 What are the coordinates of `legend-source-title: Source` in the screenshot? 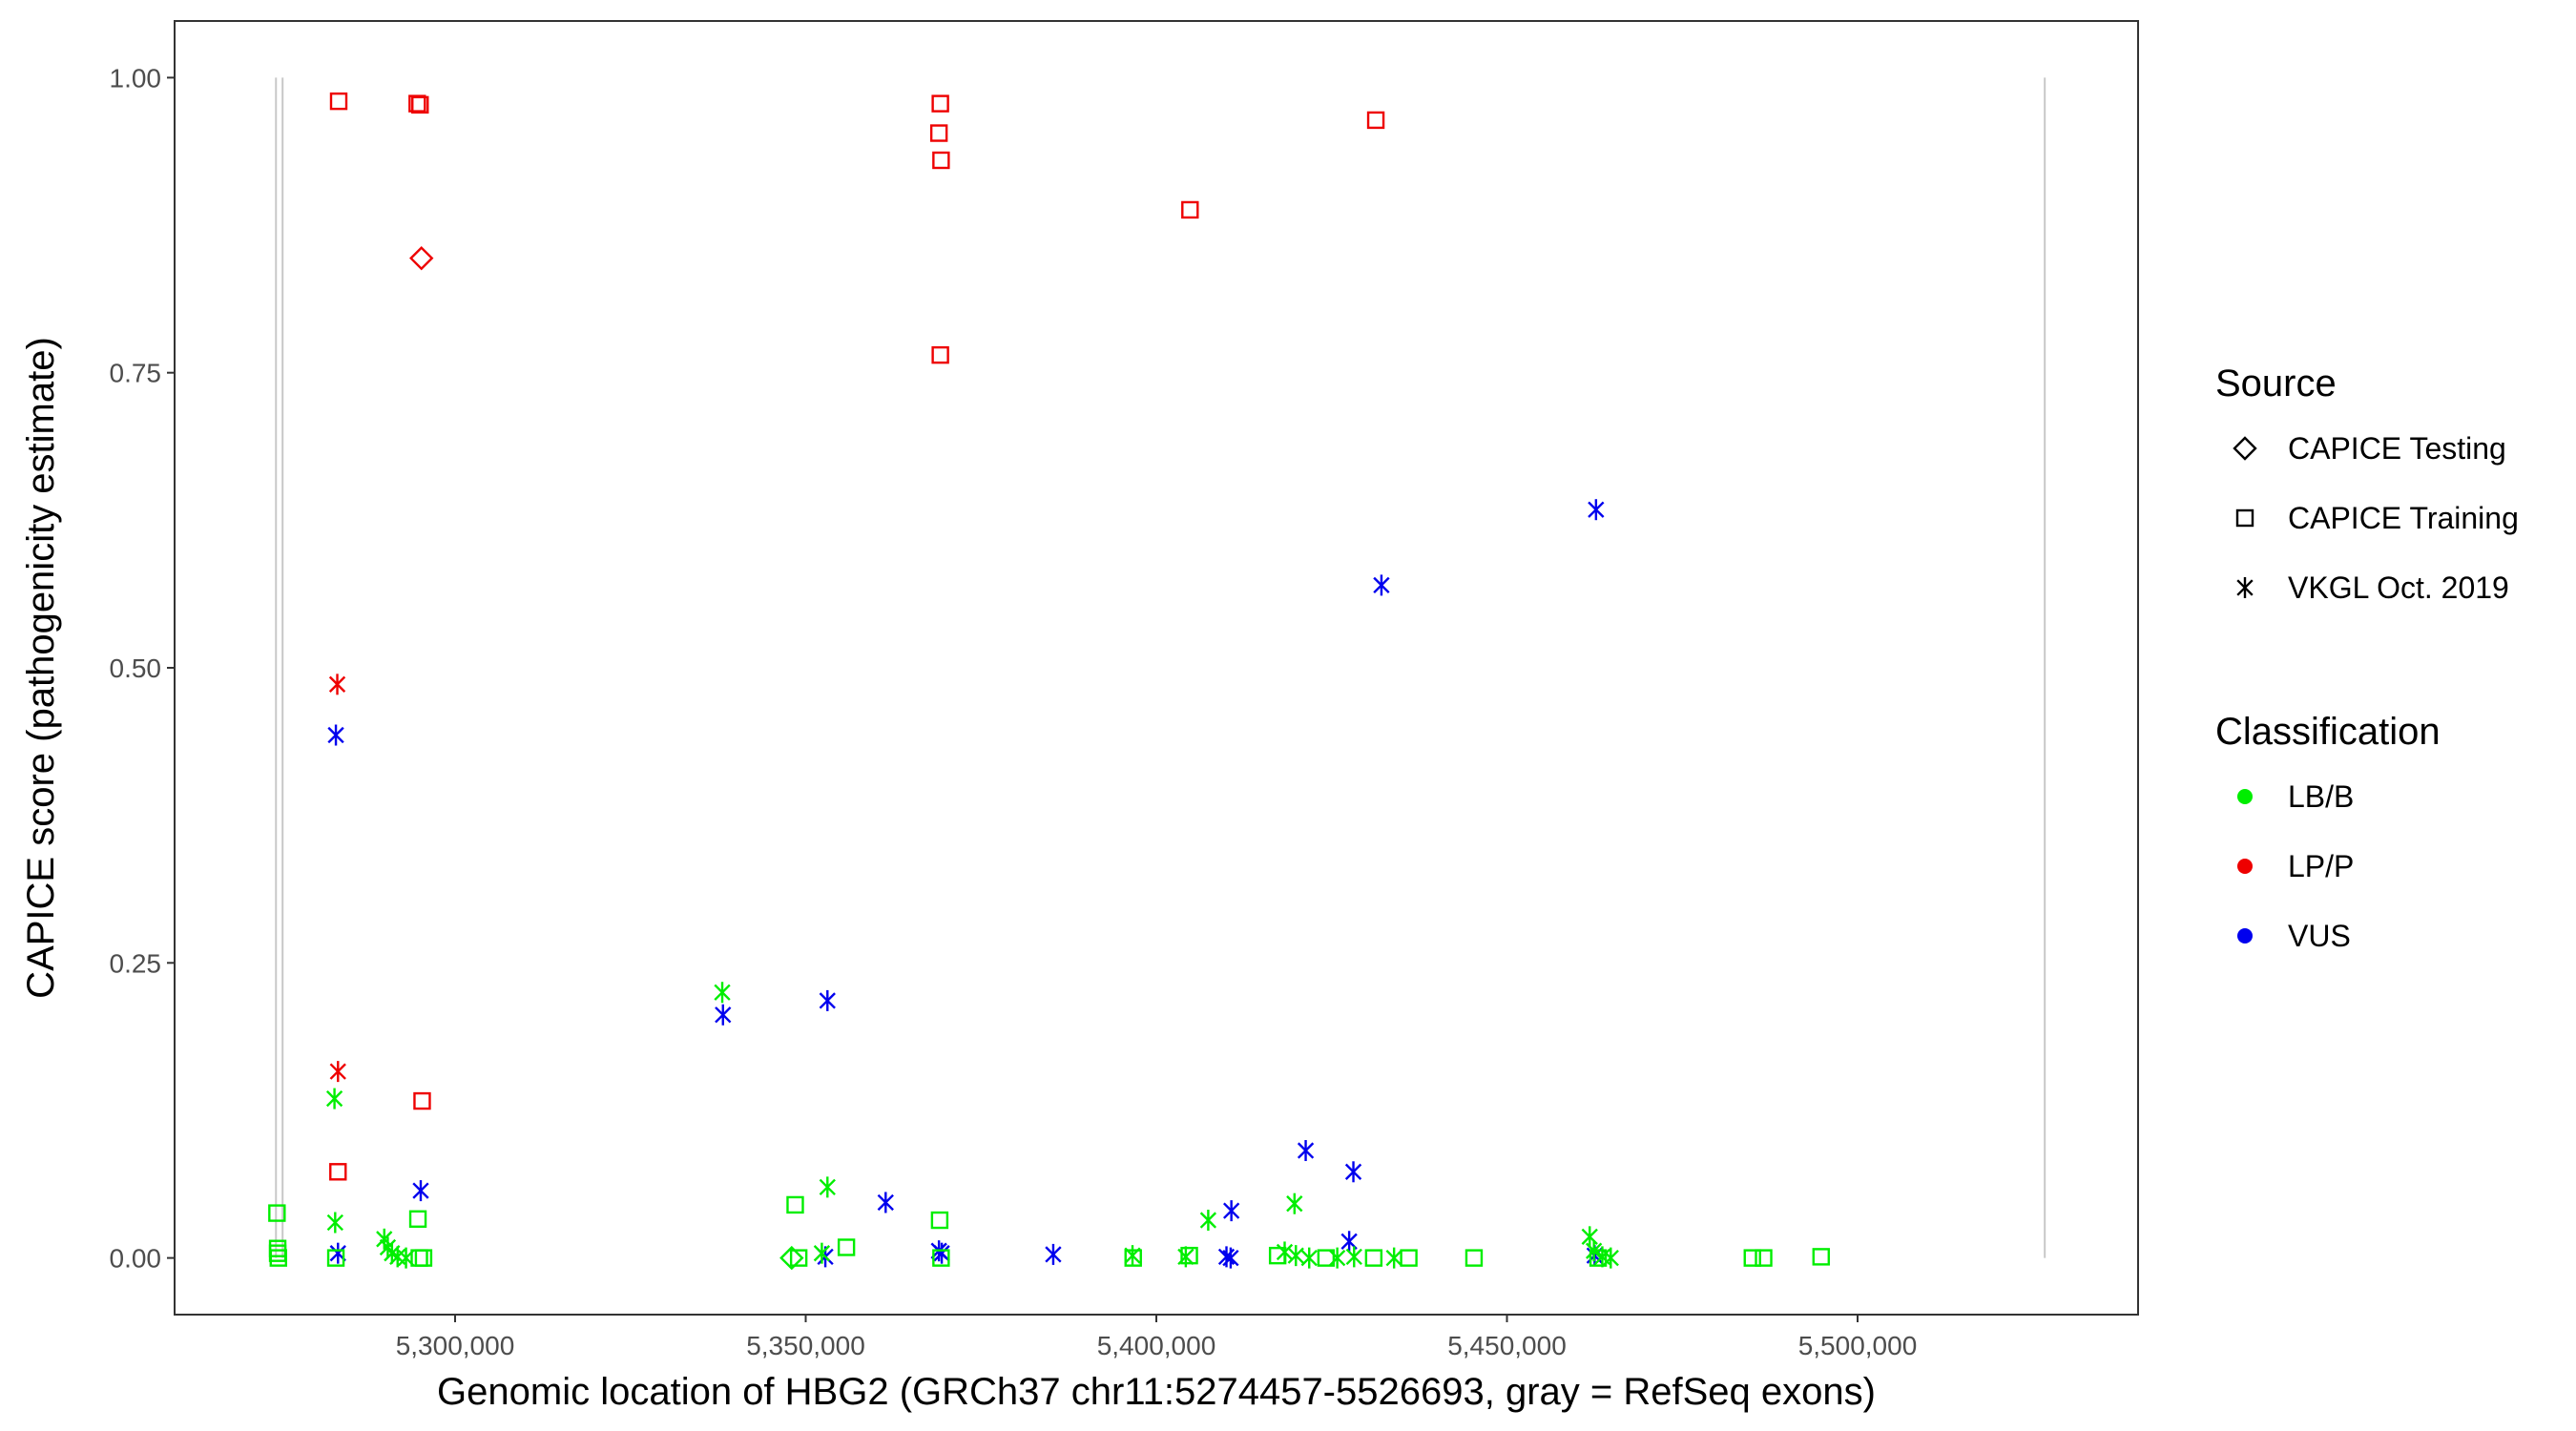 It's located at (2276, 383).